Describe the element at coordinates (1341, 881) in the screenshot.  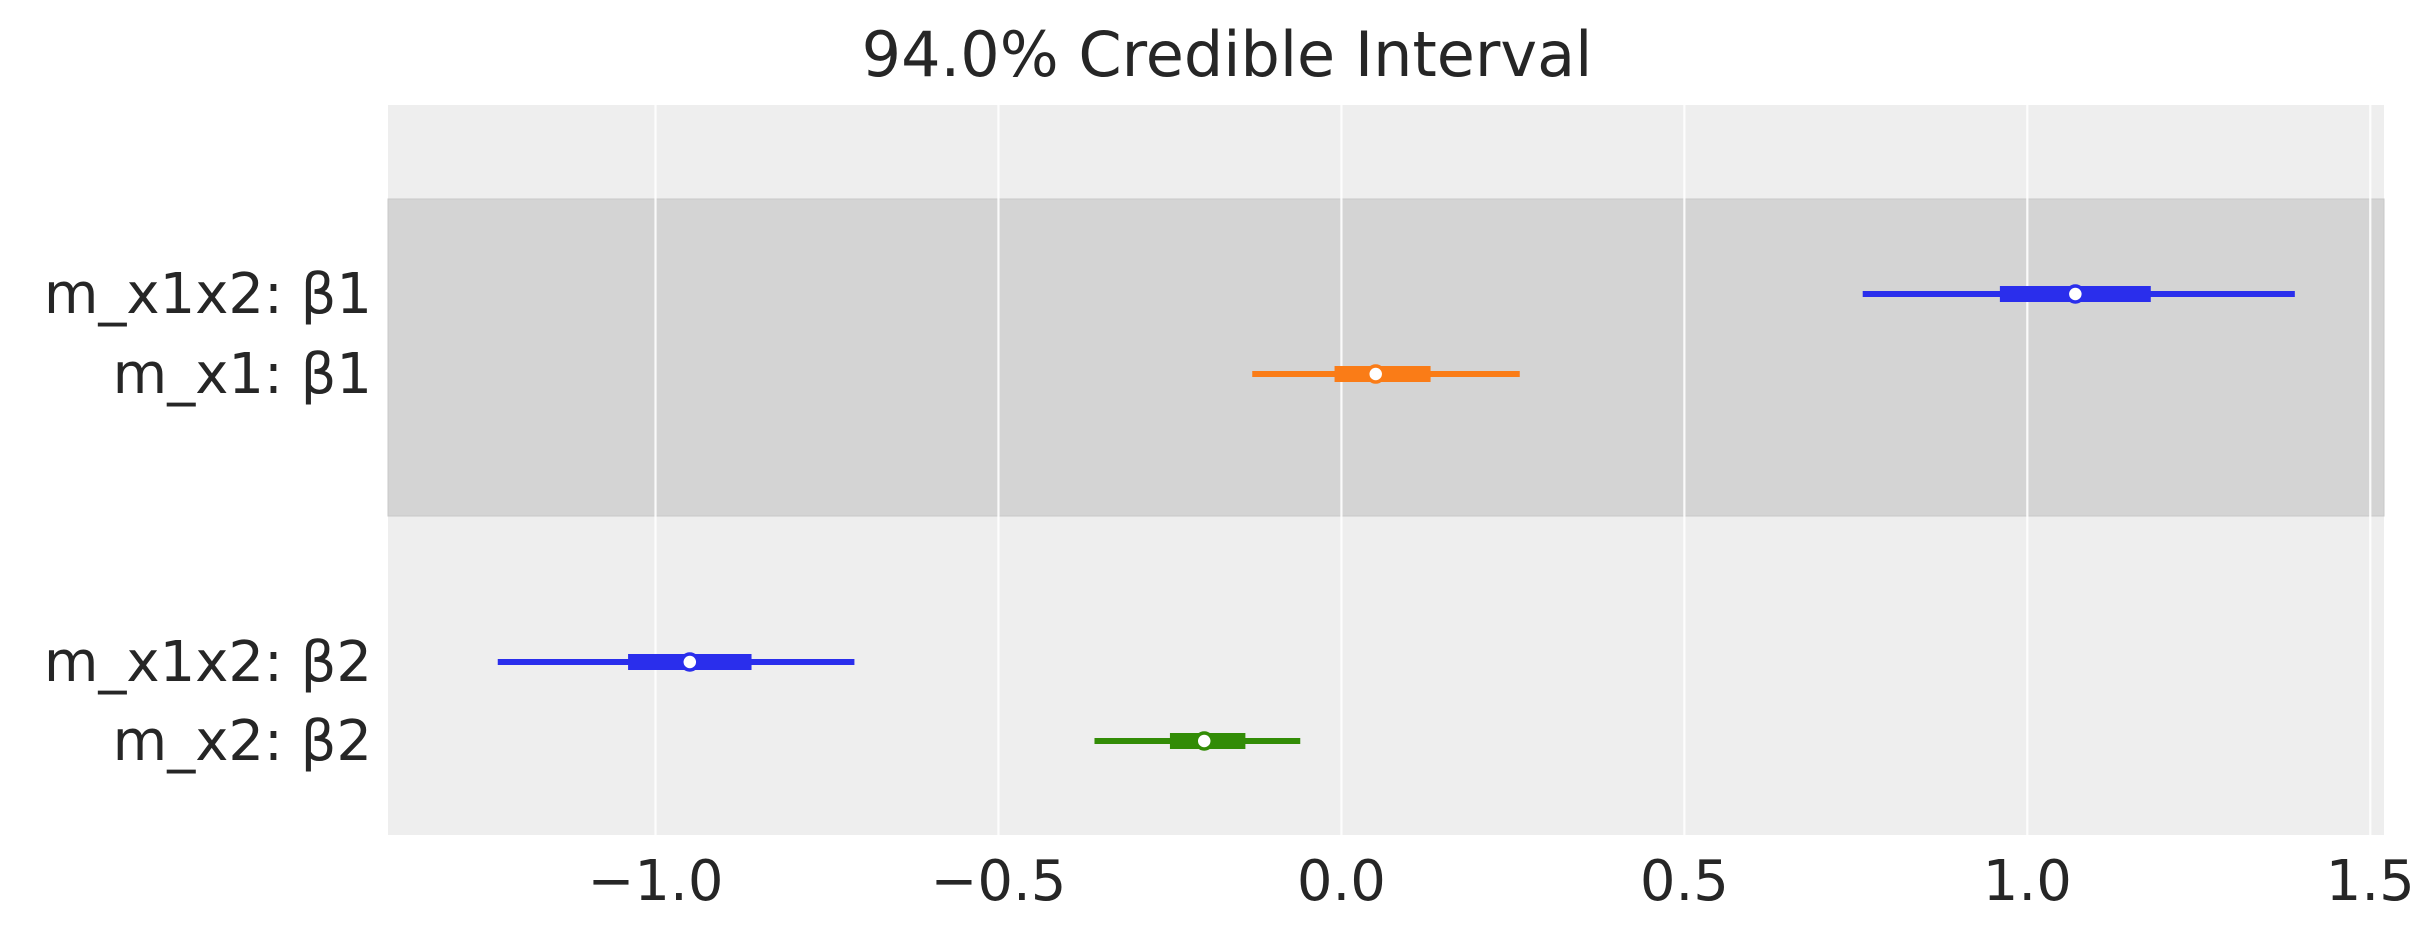
I see `x-tick-label: 0.0` at that location.